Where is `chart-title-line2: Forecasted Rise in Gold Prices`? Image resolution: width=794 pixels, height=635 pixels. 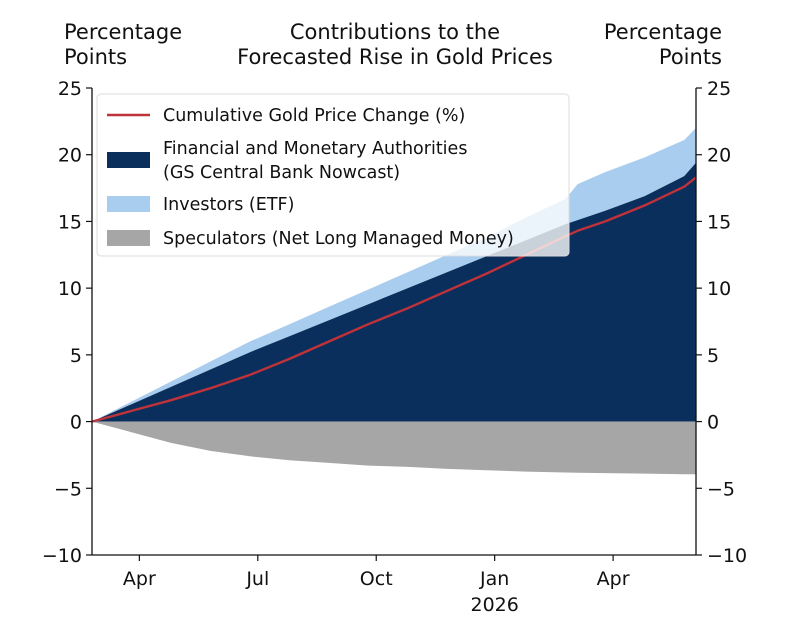
chart-title-line2: Forecasted Rise in Gold Prices is located at coordinates (395, 57).